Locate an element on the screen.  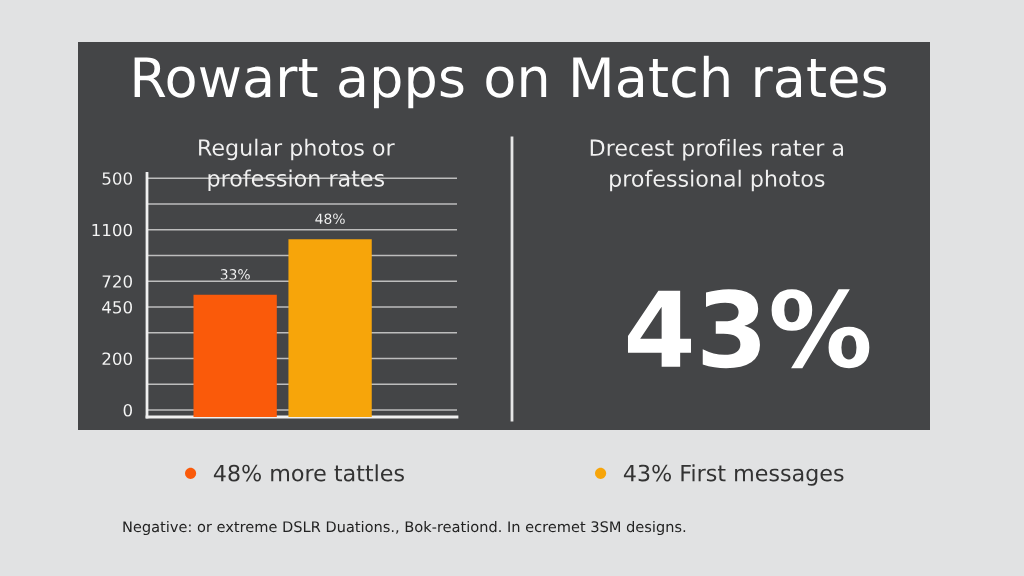
category-label: 1100 is located at coordinates (112, 230).